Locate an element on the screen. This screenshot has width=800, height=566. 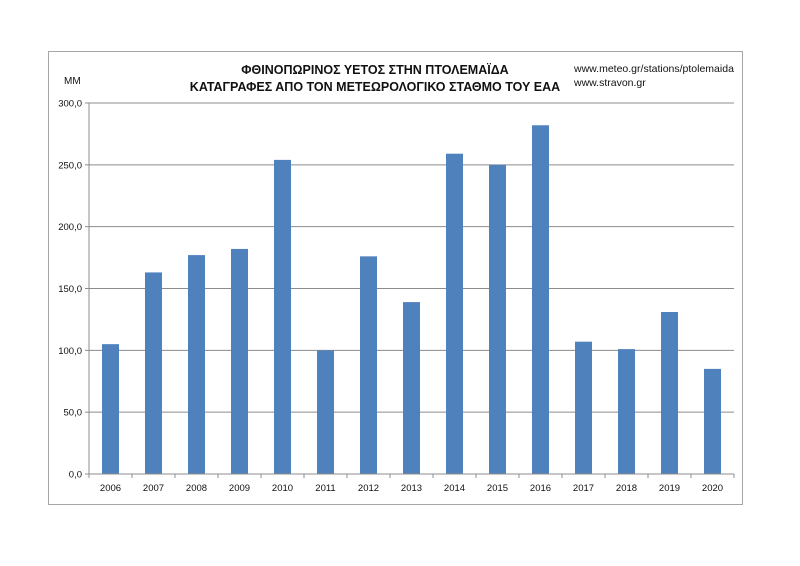
y-tick-label: 300,0 is located at coordinates (70, 104).